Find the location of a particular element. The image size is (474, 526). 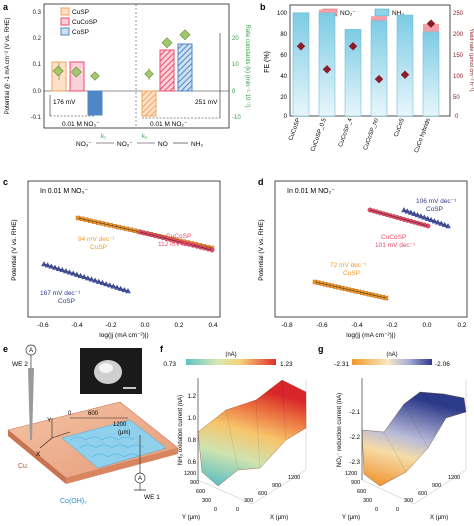

d-ylabel: Potential (V vs. RHE) is located at coordinates (261, 249).